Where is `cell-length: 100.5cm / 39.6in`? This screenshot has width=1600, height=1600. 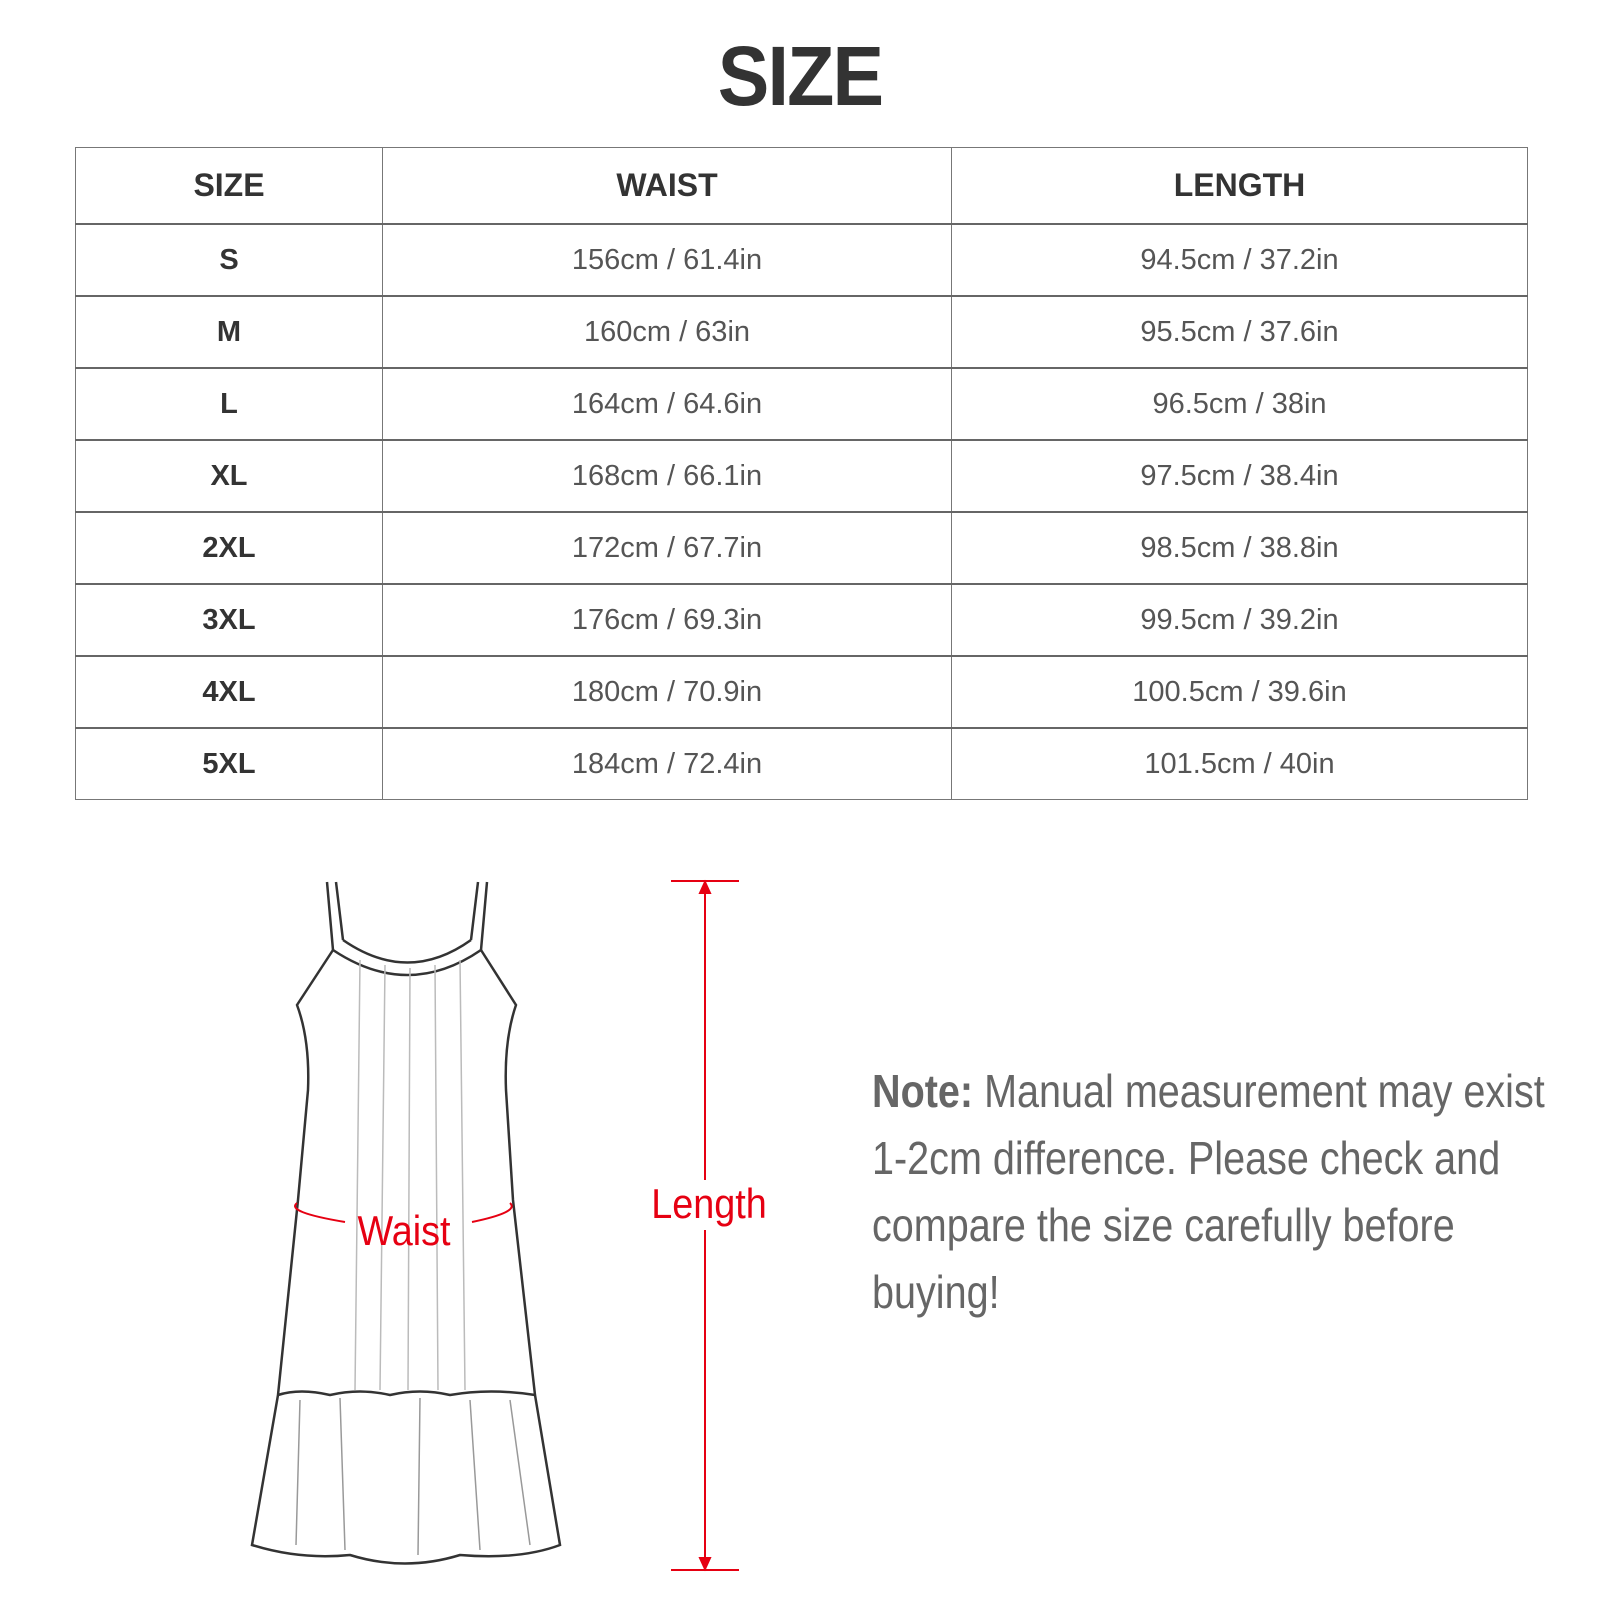 cell-length: 100.5cm / 39.6in is located at coordinates (1239, 692).